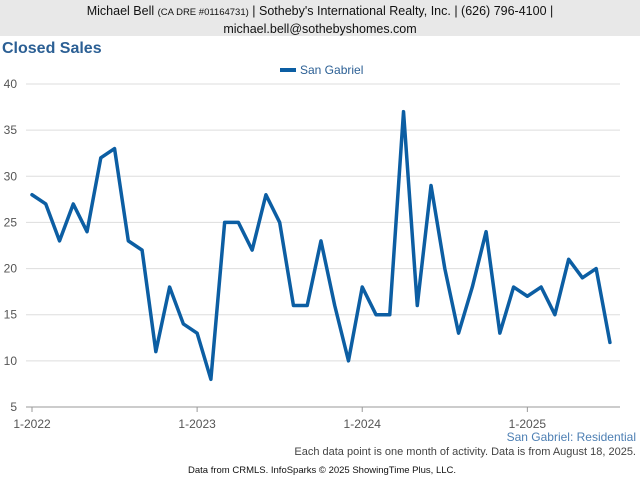 This screenshot has width=640, height=480. Describe the element at coordinates (11, 315) in the screenshot. I see `y-tick-label: 15` at that location.